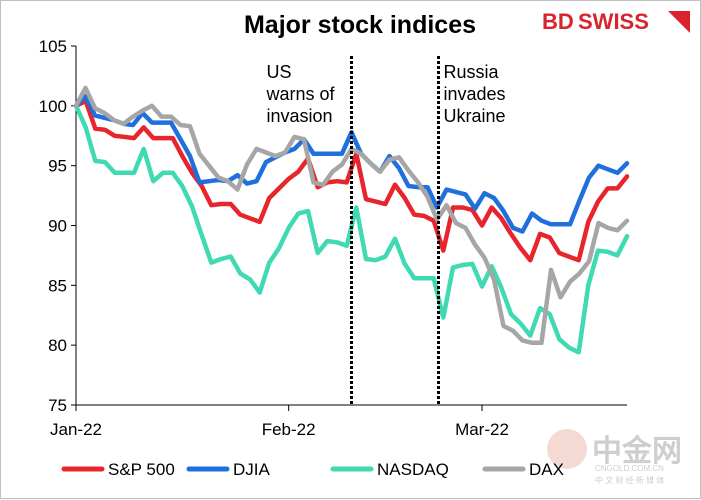 This screenshot has width=701, height=500. What do you see at coordinates (141, 469) in the screenshot?
I see `legend-label: S&P 500` at bounding box center [141, 469].